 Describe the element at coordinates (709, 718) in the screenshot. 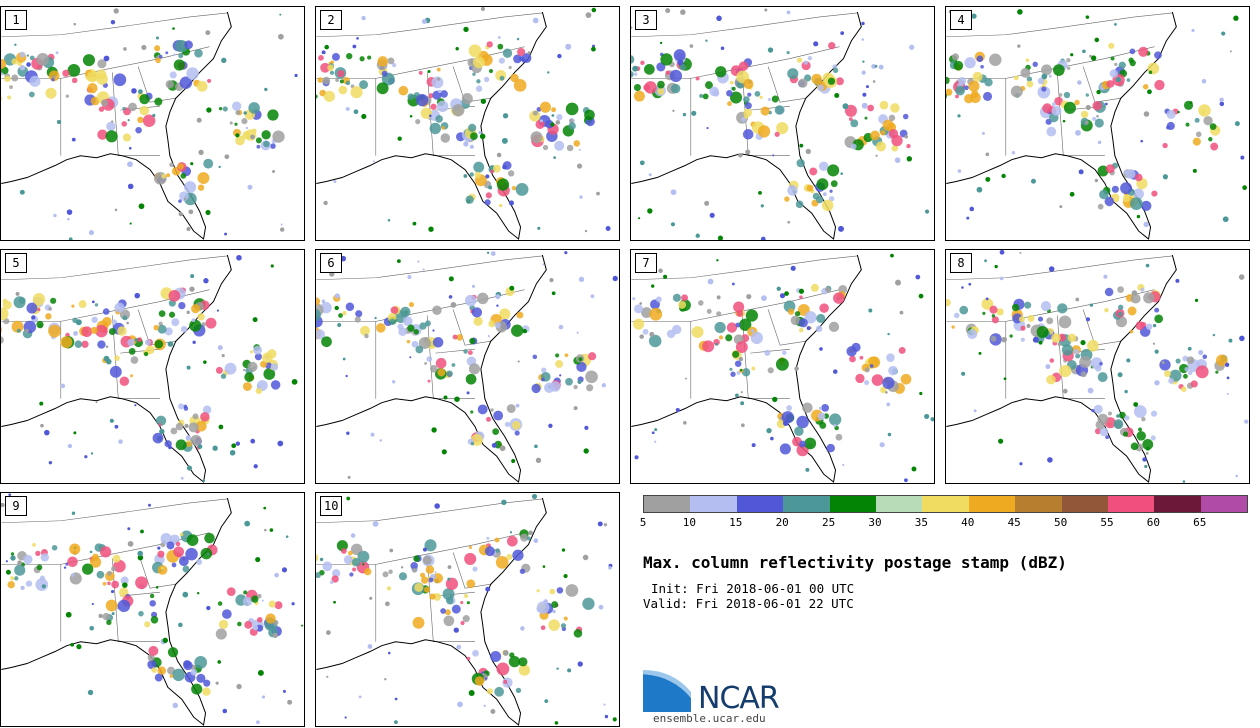

I see `logo-url: ensemble.ucar.edu` at that location.